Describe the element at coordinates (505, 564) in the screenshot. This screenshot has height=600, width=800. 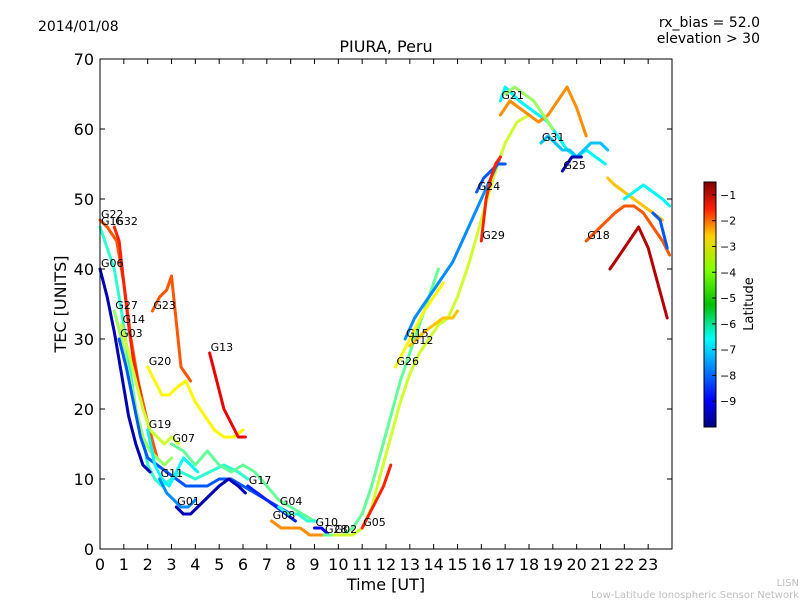
I see `x-tick-label: 17` at that location.